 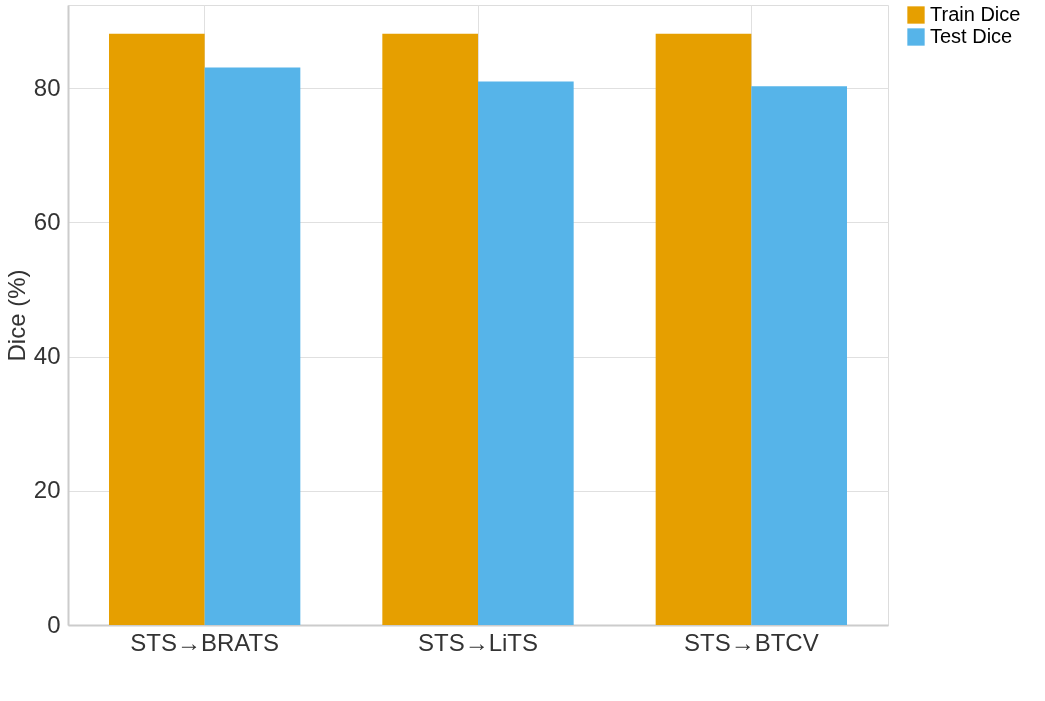 What do you see at coordinates (54, 624) in the screenshot?
I see `y-tick-label: 0` at bounding box center [54, 624].